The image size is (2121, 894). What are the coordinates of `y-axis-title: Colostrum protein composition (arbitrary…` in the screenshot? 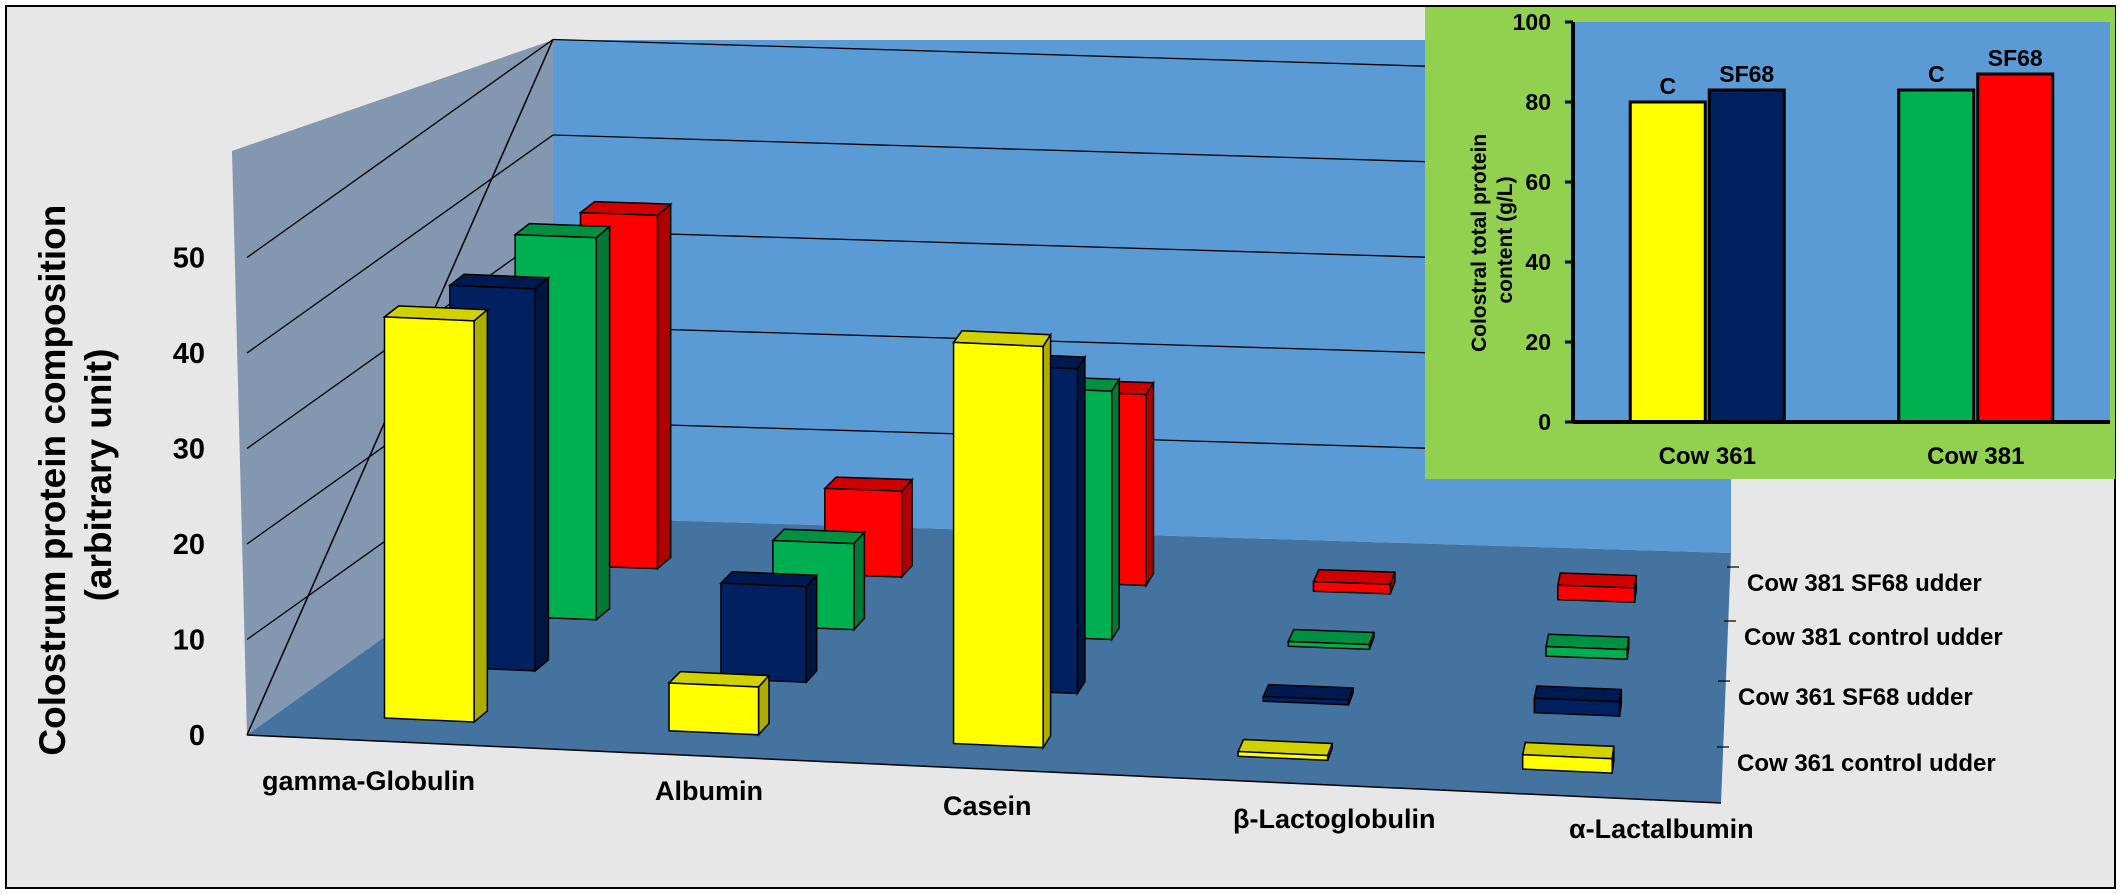 It's located at (75, 474).